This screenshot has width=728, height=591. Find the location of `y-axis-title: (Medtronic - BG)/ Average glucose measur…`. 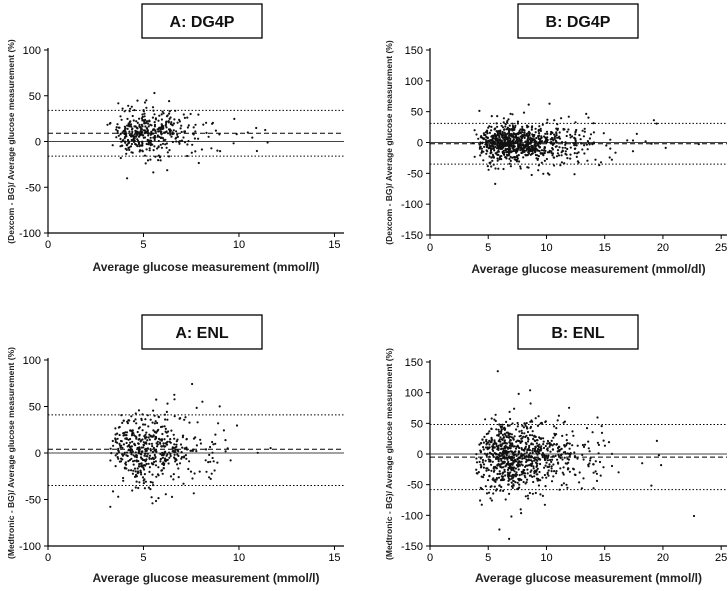

y-axis-title: (Medtronic - BG)/ Average glucose measur… is located at coordinates (389, 454).